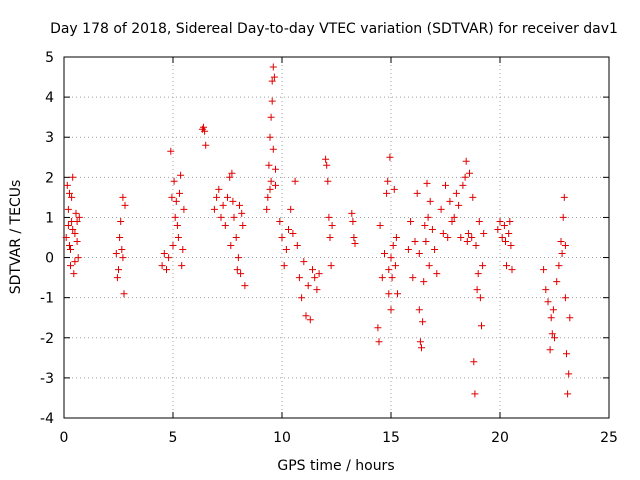 This screenshot has width=640, height=480. What do you see at coordinates (282, 438) in the screenshot?
I see `x-tick-label: 10` at bounding box center [282, 438].